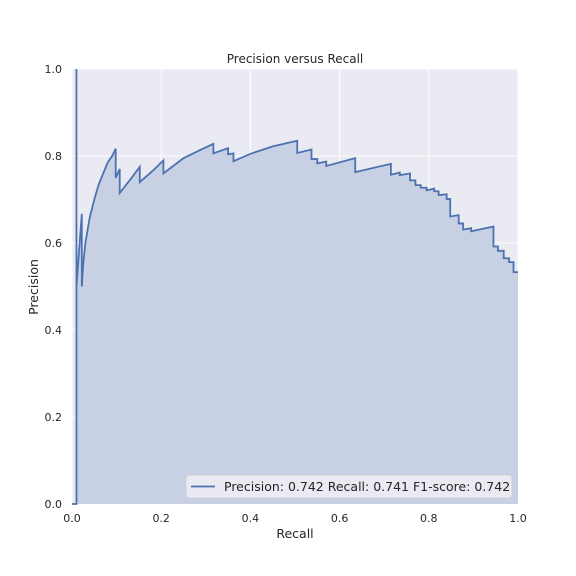 The image size is (576, 576). What do you see at coordinates (54, 287) in the screenshot?
I see `y-axis-ticks: 0.0 0.2 0.4 0.6 0.8 1.0` at bounding box center [54, 287].